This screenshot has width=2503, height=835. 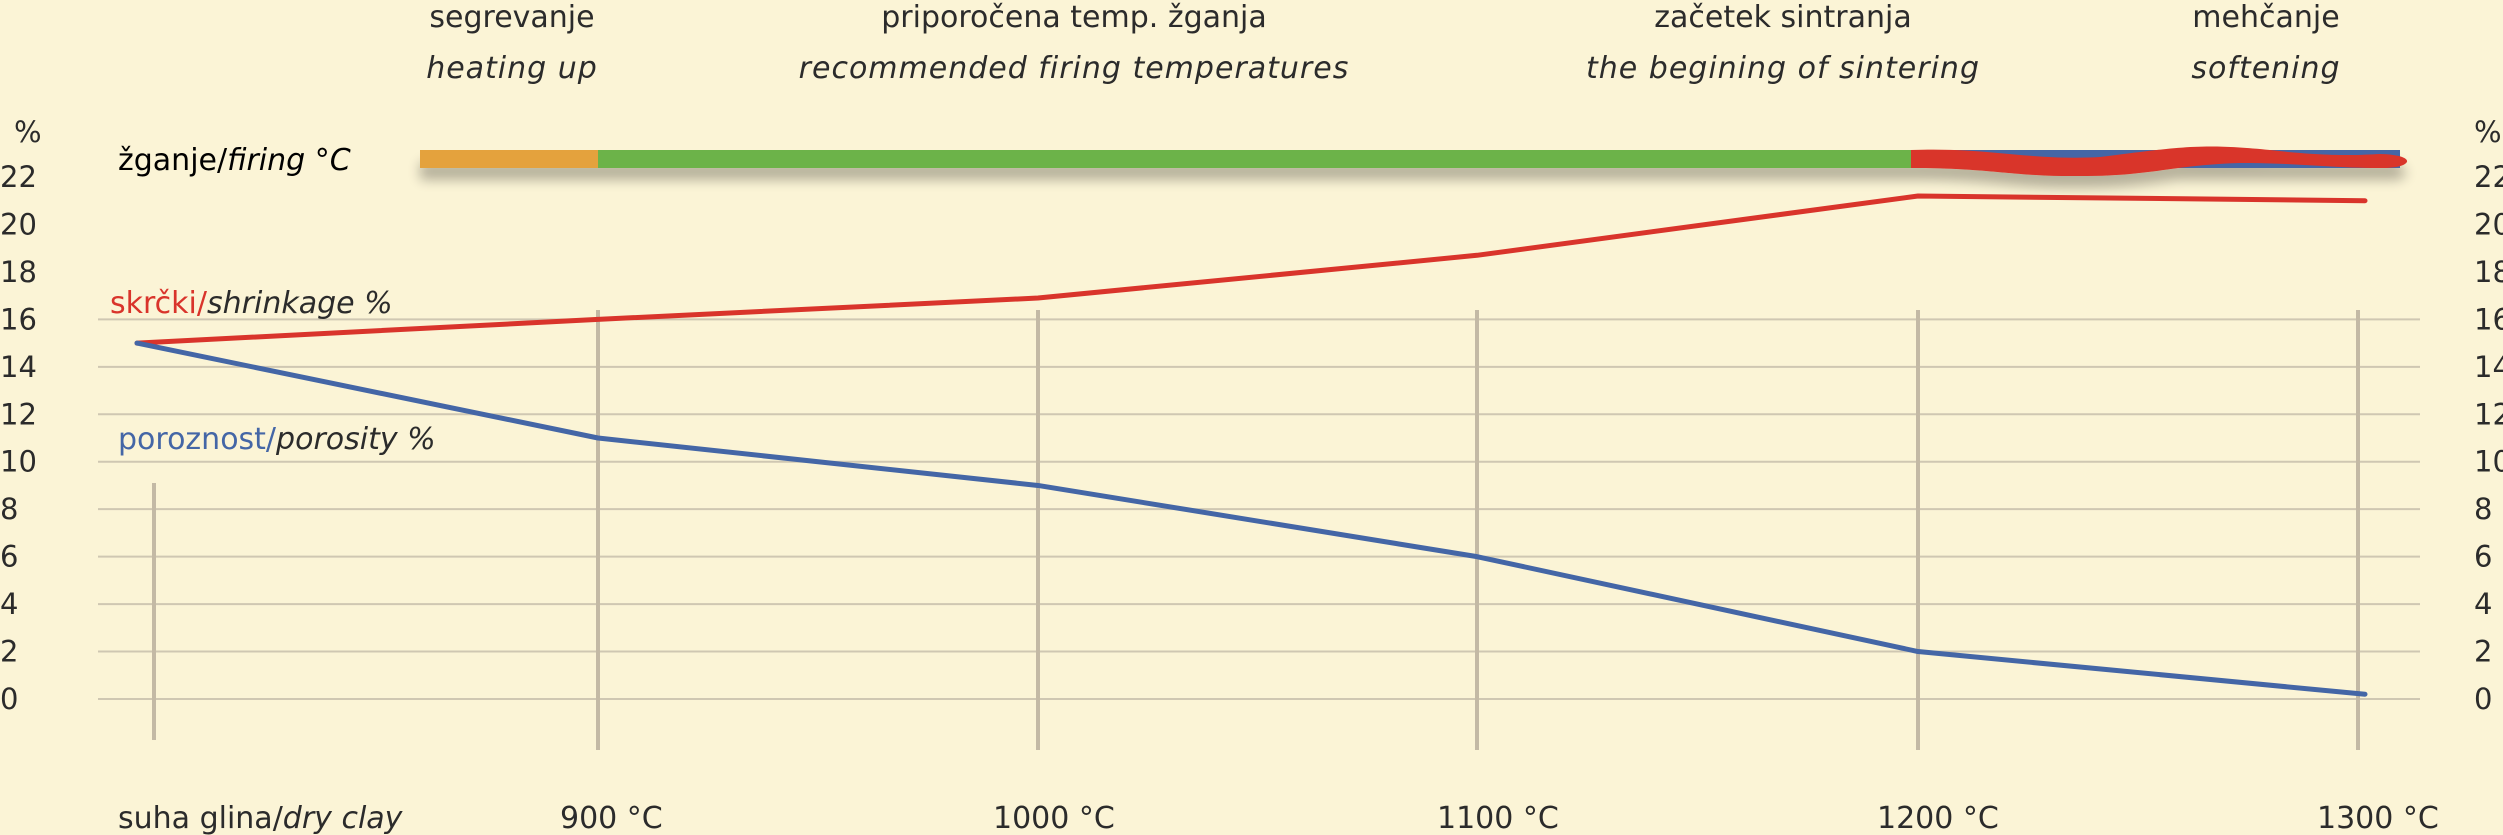 What do you see at coordinates (159, 303) in the screenshot?
I see `series-label-main: skrčki/` at bounding box center [159, 303].